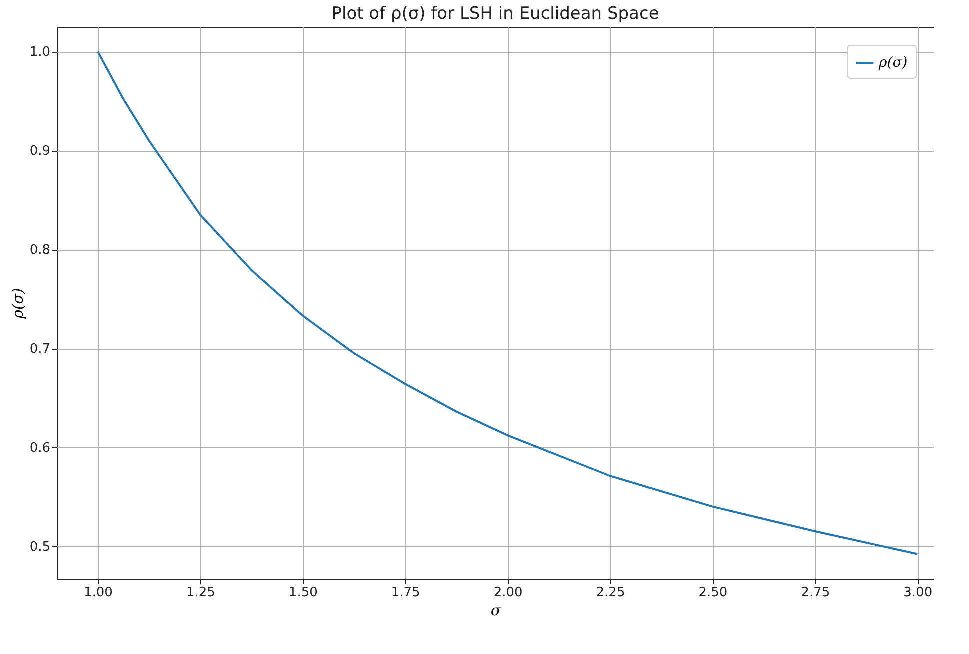 This screenshot has width=969, height=654. Describe the element at coordinates (201, 593) in the screenshot. I see `x-tick-label: 1.25` at that location.